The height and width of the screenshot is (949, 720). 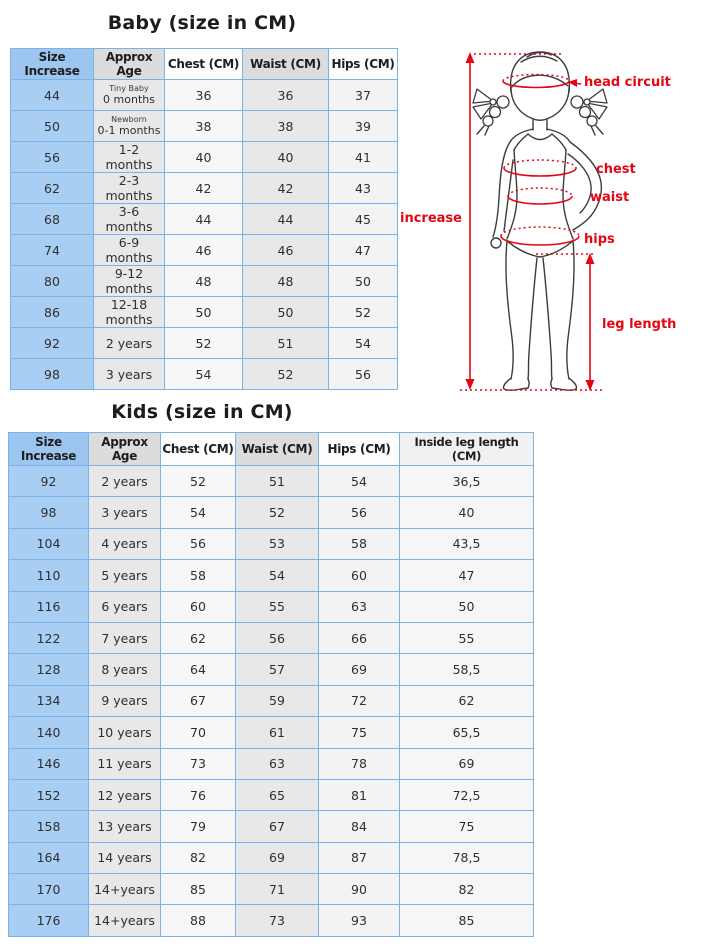 I want to click on cell-hips: 87, so click(x=359, y=858).